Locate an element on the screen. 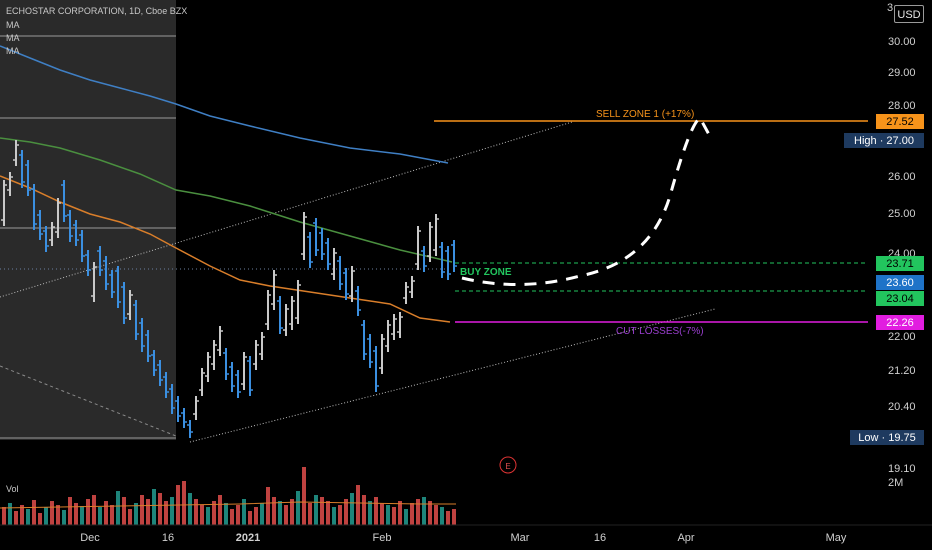 The image size is (932, 550). moving-average-blue is located at coordinates (224, 104).